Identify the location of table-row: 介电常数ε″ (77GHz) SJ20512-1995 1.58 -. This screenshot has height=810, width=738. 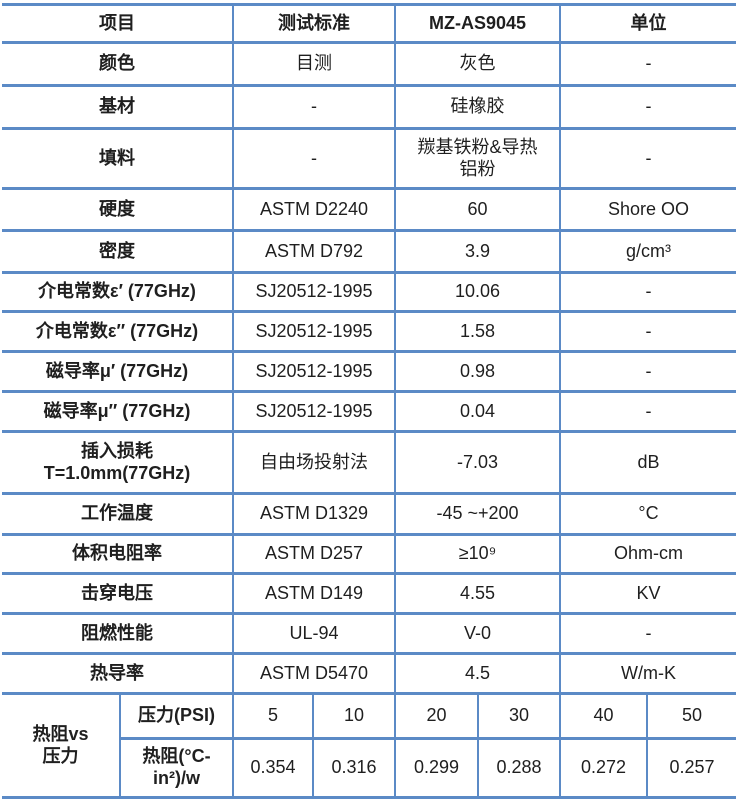
(369, 331).